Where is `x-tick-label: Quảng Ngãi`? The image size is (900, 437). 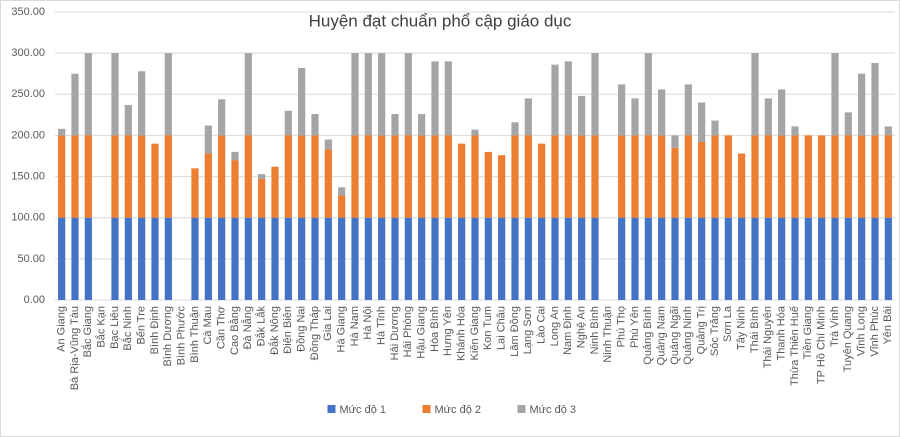 x-tick-label: Quảng Ngãi is located at coordinates (675, 335).